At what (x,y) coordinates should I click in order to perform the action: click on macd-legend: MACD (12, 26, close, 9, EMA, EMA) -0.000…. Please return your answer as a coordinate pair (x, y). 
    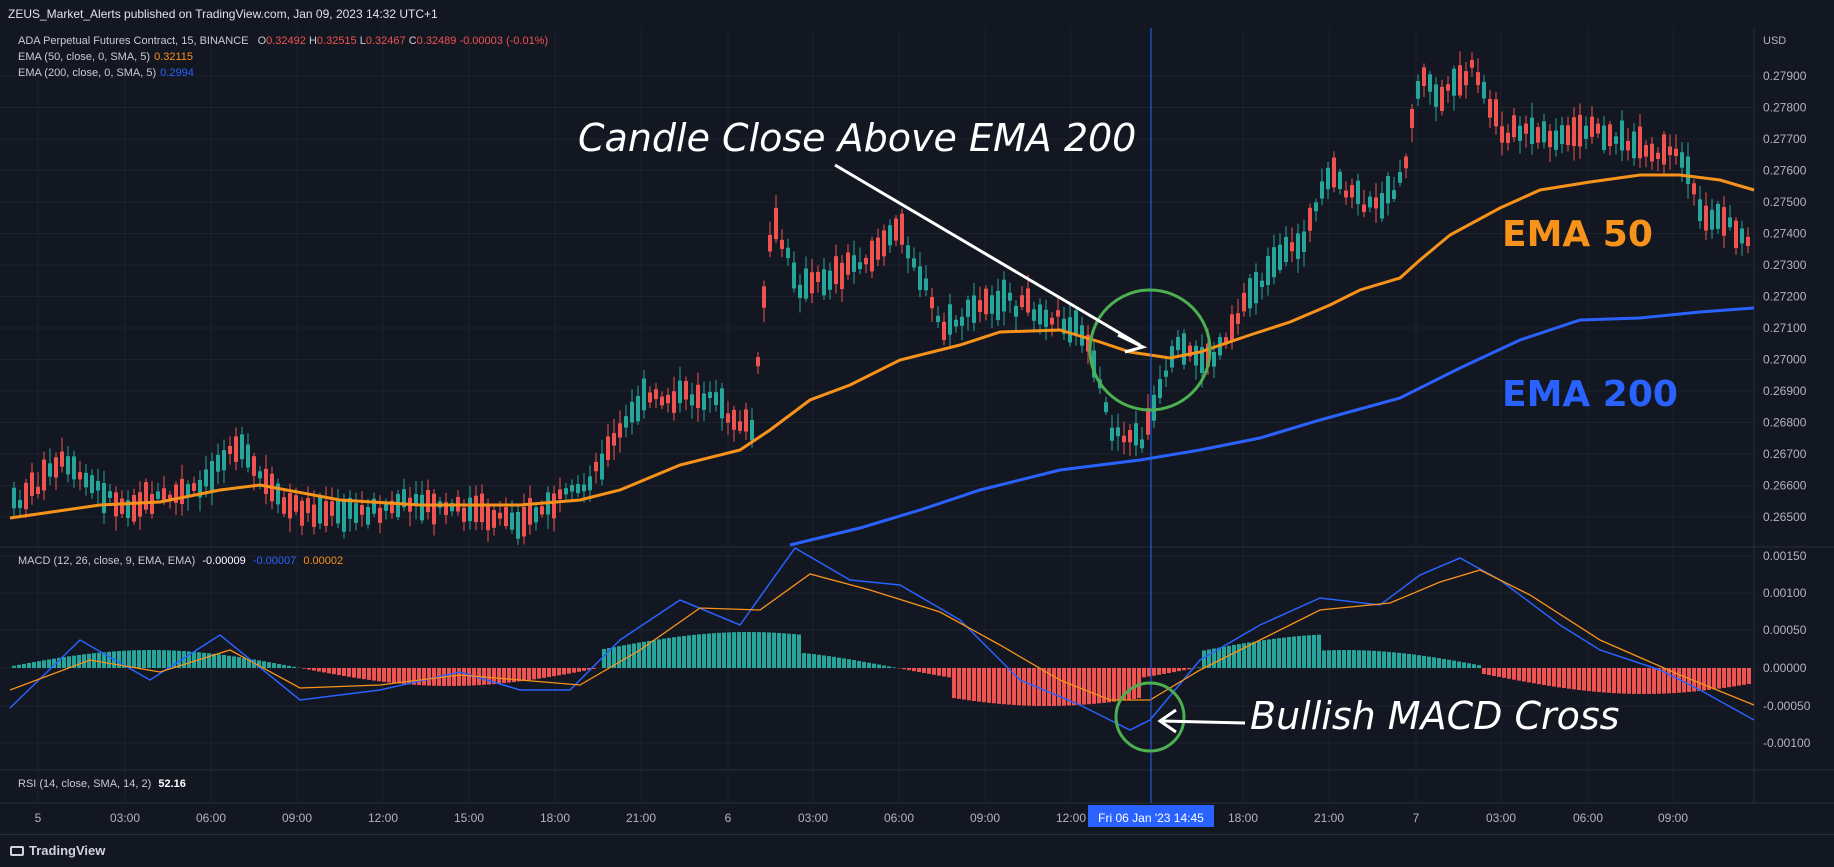
    Looking at the image, I should click on (180, 561).